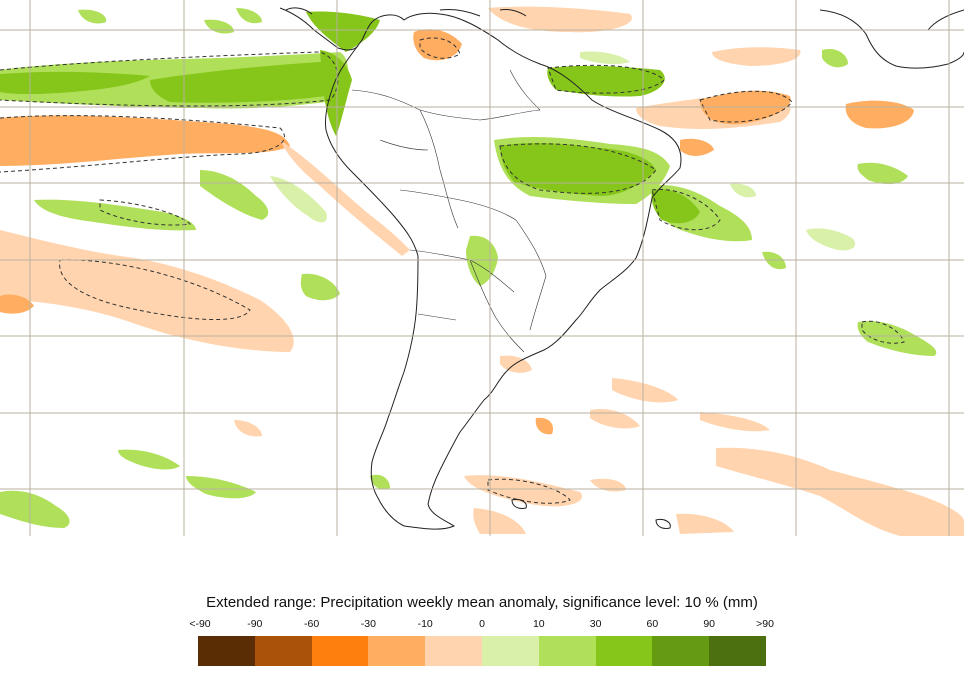 The width and height of the screenshot is (964, 678). I want to click on legend-tick-label: 0, so click(482, 624).